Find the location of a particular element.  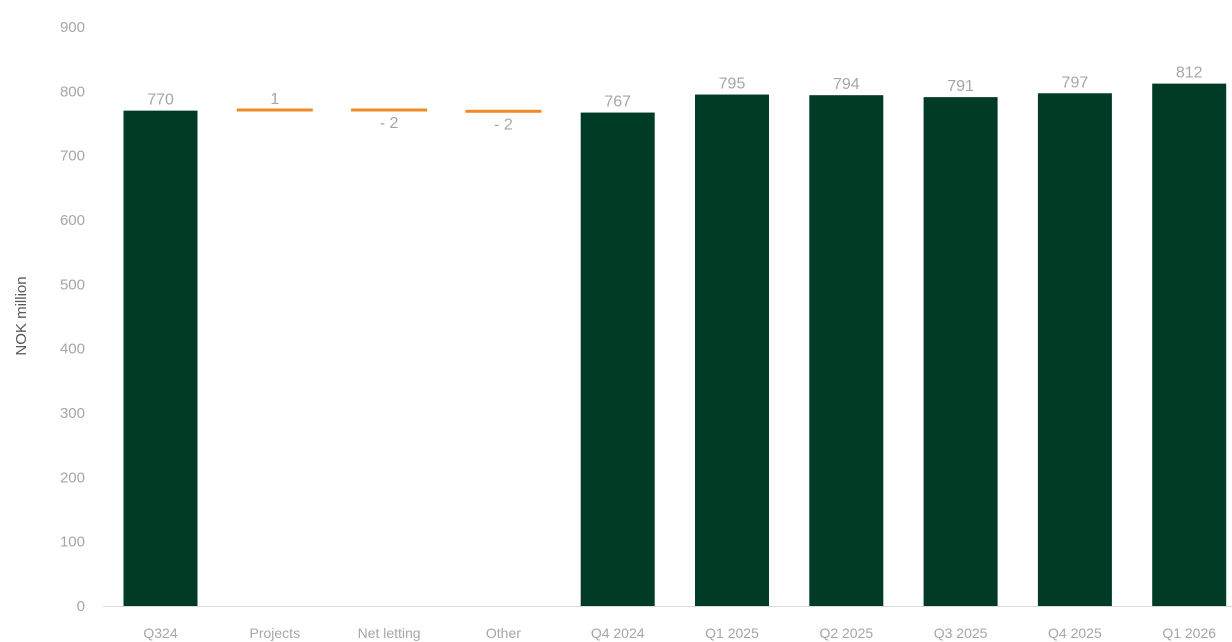

y-tick-label: 700 is located at coordinates (72, 156).